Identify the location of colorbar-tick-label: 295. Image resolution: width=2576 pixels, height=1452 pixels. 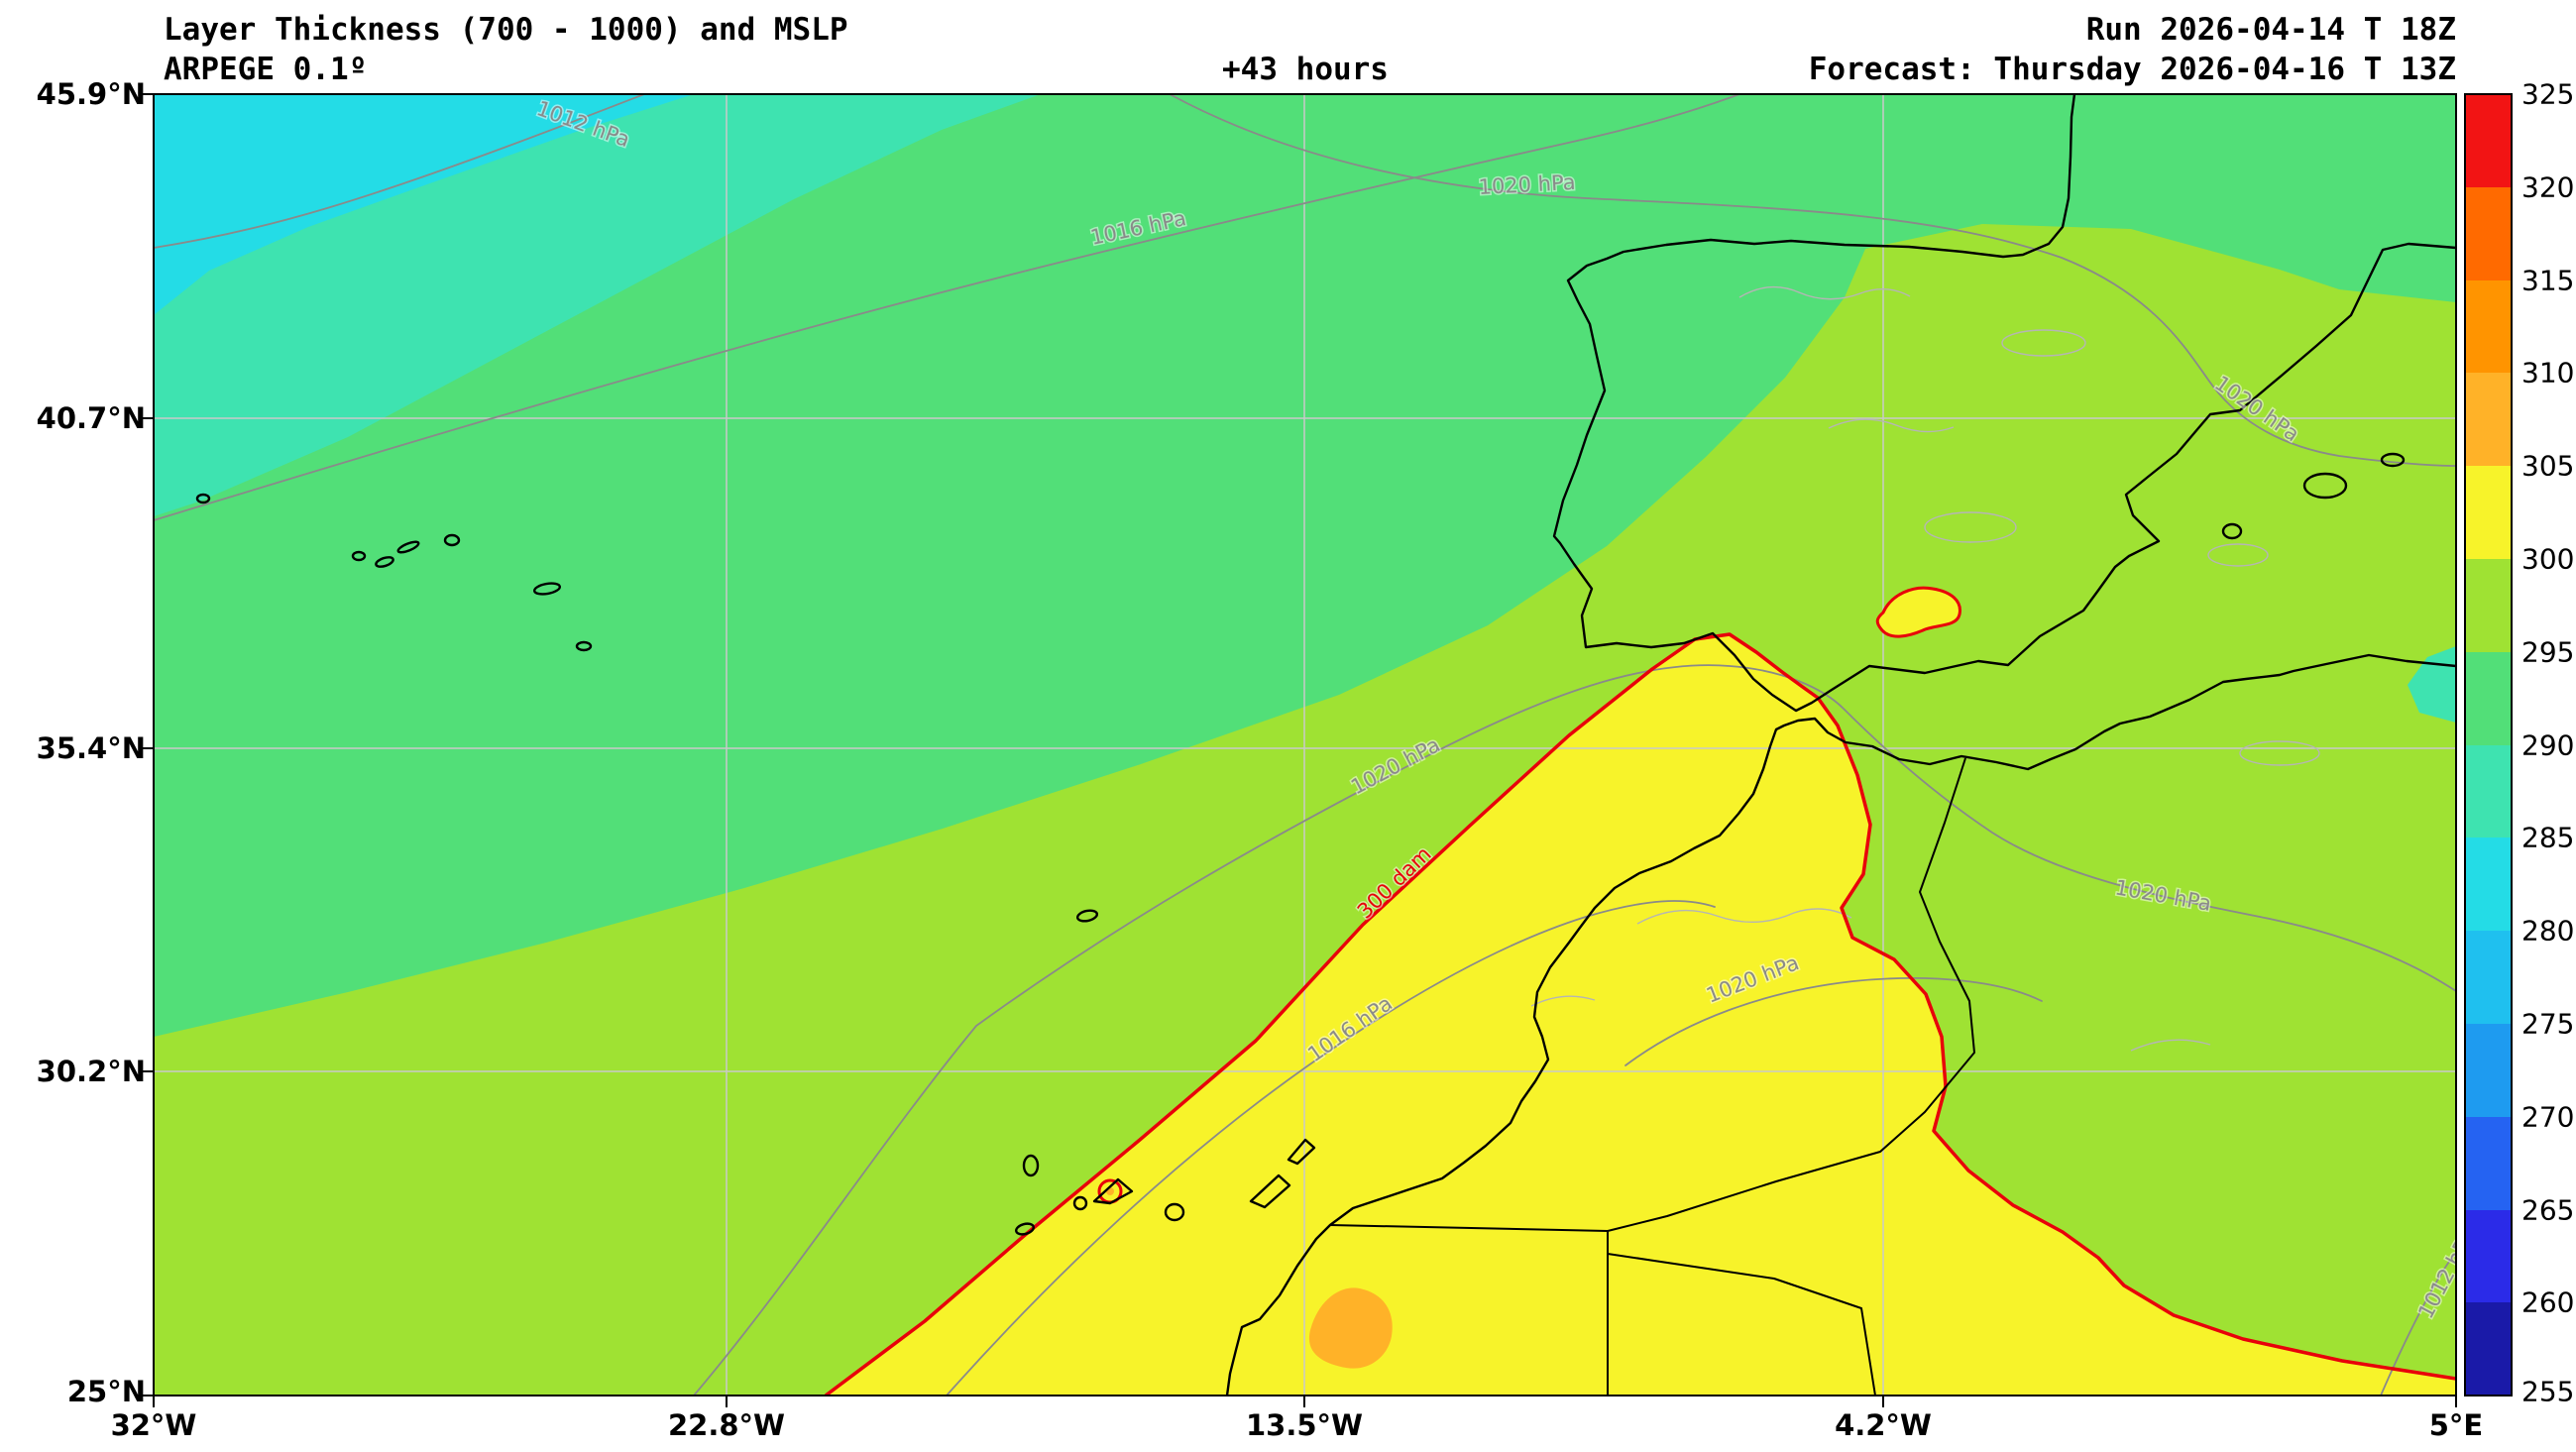
(2547, 652).